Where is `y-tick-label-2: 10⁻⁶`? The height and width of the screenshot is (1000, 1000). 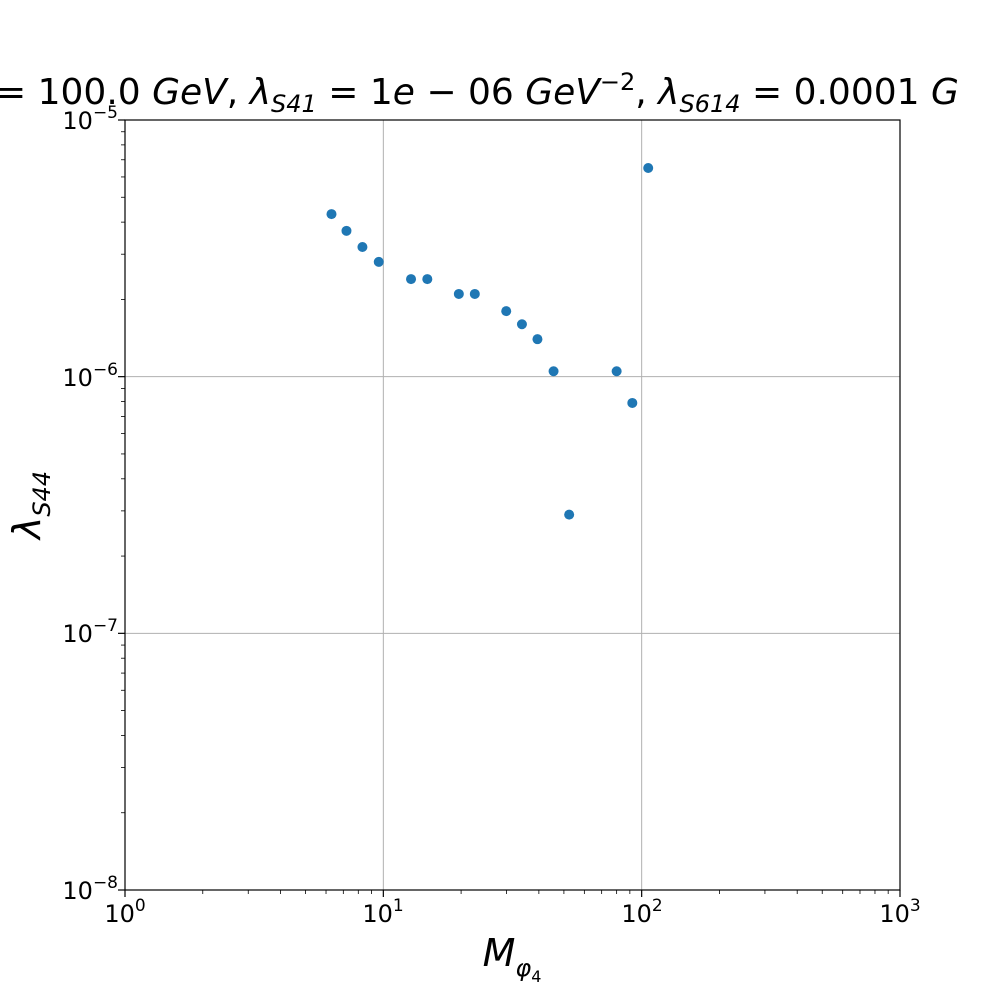 y-tick-label-2: 10⁻⁶ is located at coordinates (90, 376).